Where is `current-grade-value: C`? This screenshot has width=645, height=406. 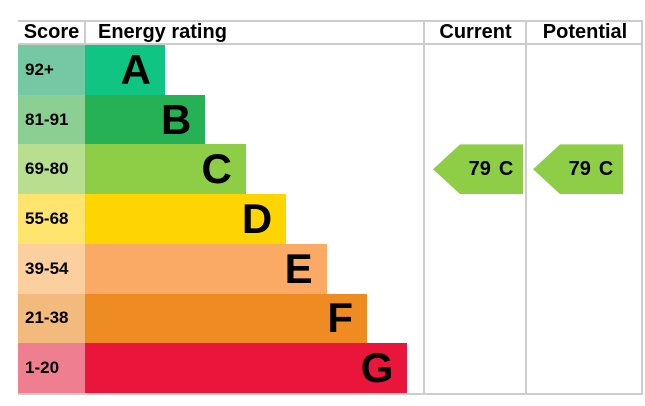 current-grade-value: C is located at coordinates (506, 168).